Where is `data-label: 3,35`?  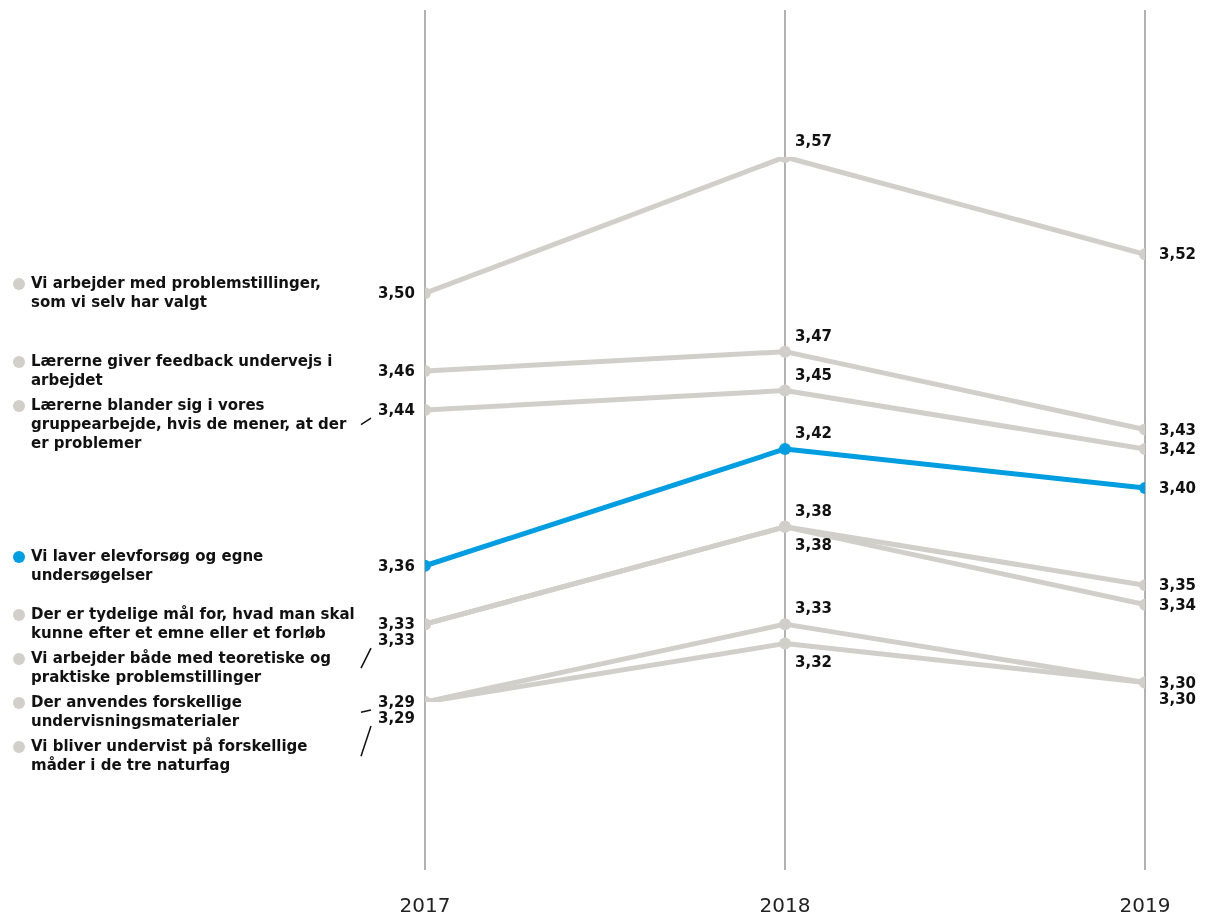 data-label: 3,35 is located at coordinates (1178, 585).